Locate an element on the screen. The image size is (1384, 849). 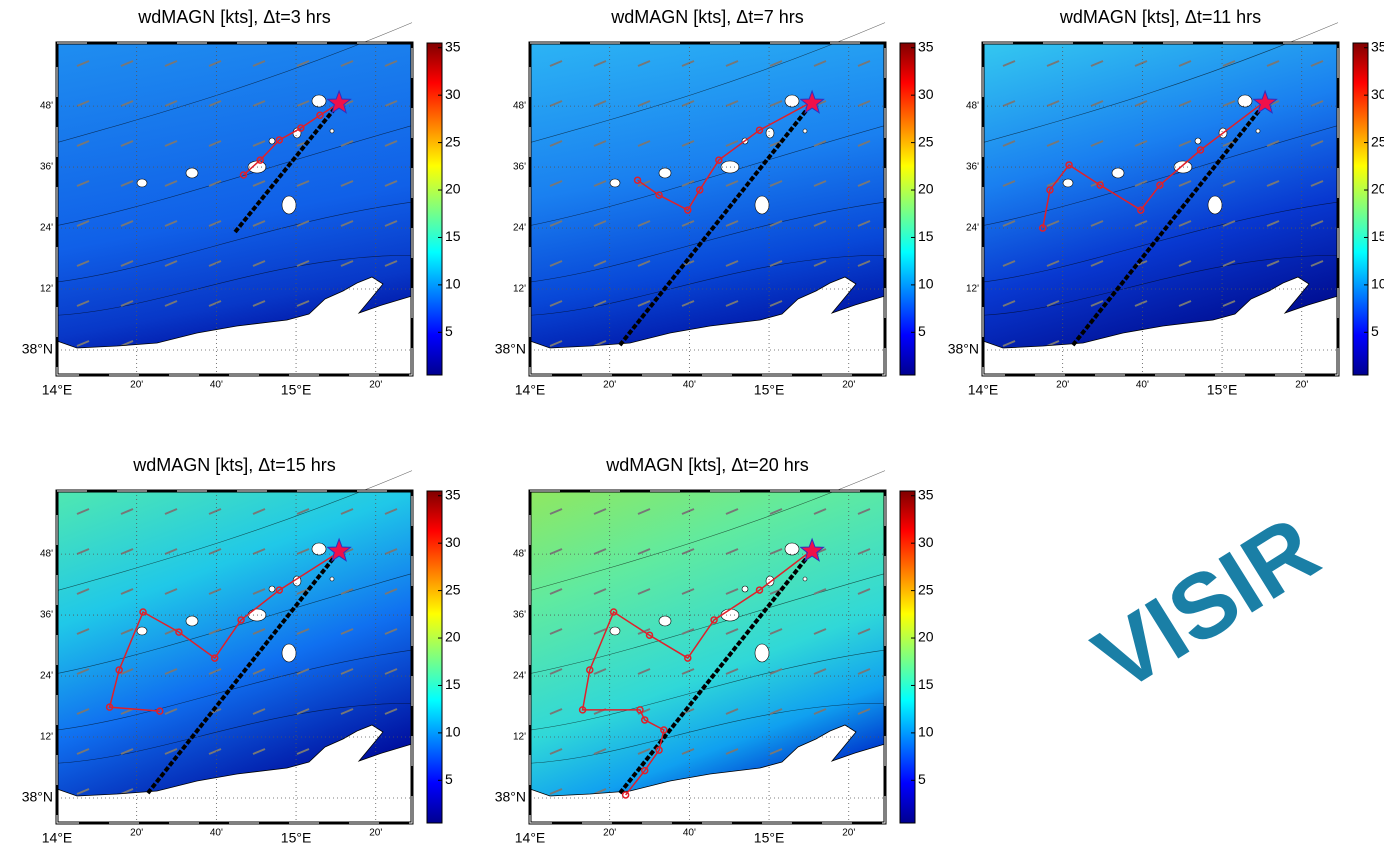
route-line is located at coordinates (224, 631).